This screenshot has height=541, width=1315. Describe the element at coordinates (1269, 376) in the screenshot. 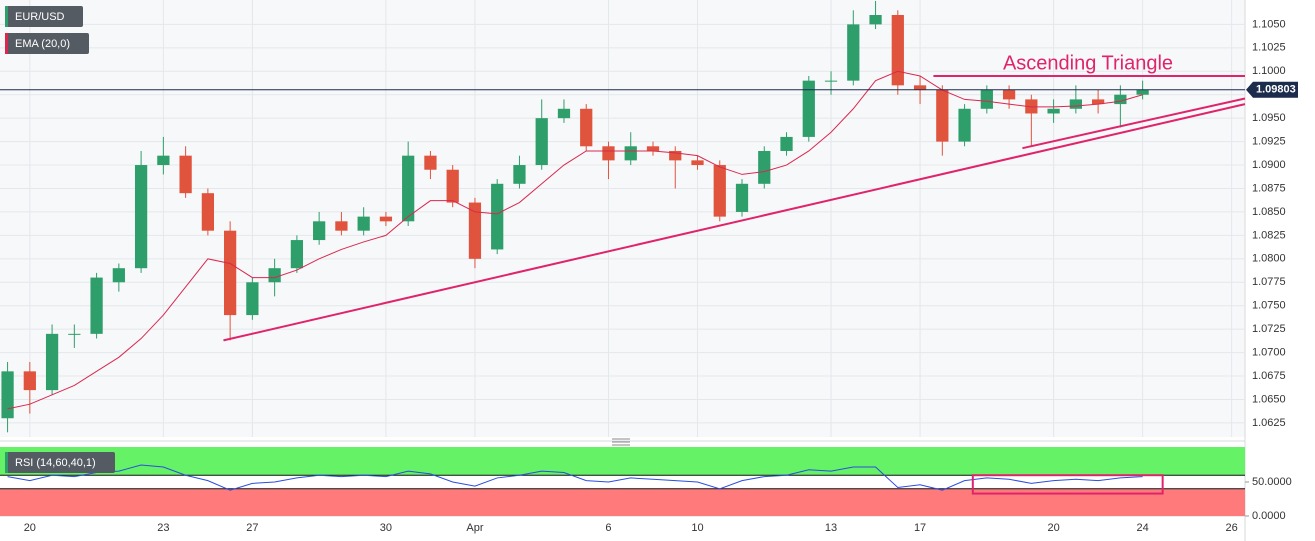

I see `y-tick-label: 1.0675` at that location.